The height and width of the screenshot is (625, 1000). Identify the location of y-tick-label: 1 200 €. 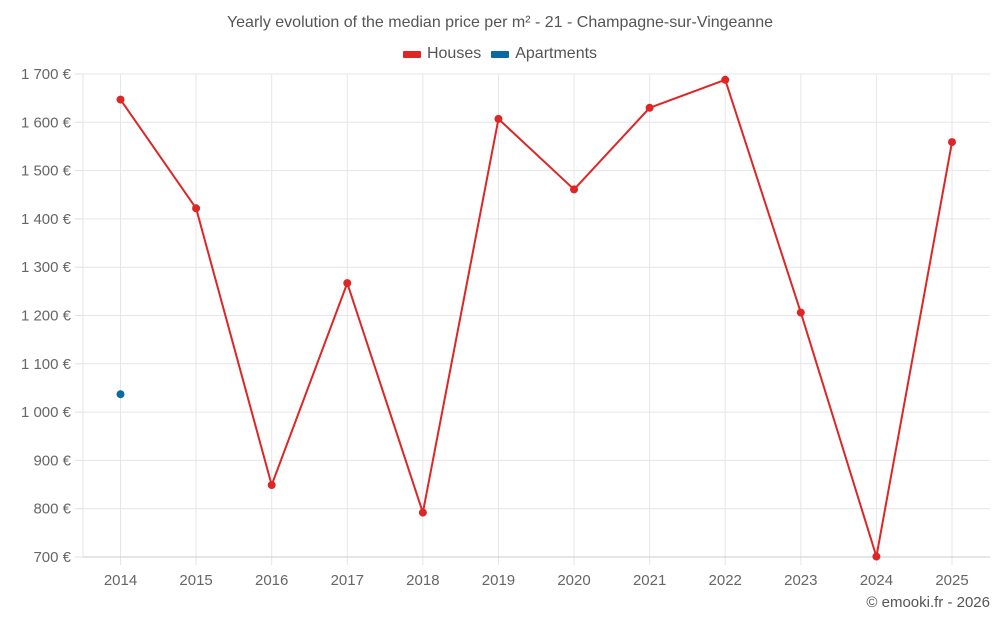
(46, 316).